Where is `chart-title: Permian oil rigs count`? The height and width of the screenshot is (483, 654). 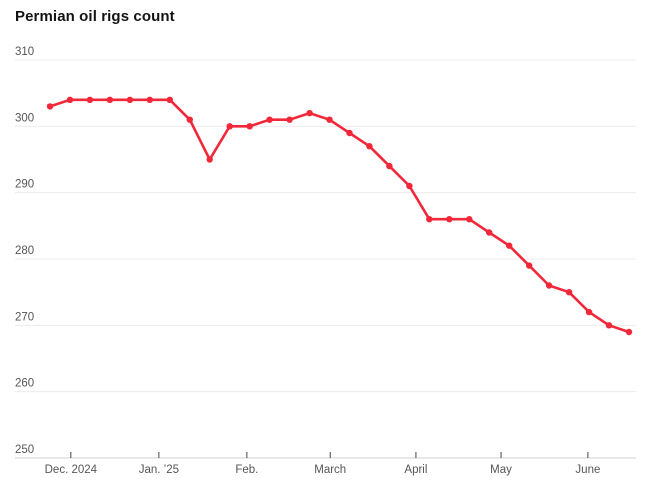
chart-title: Permian oil rigs count is located at coordinates (95, 16).